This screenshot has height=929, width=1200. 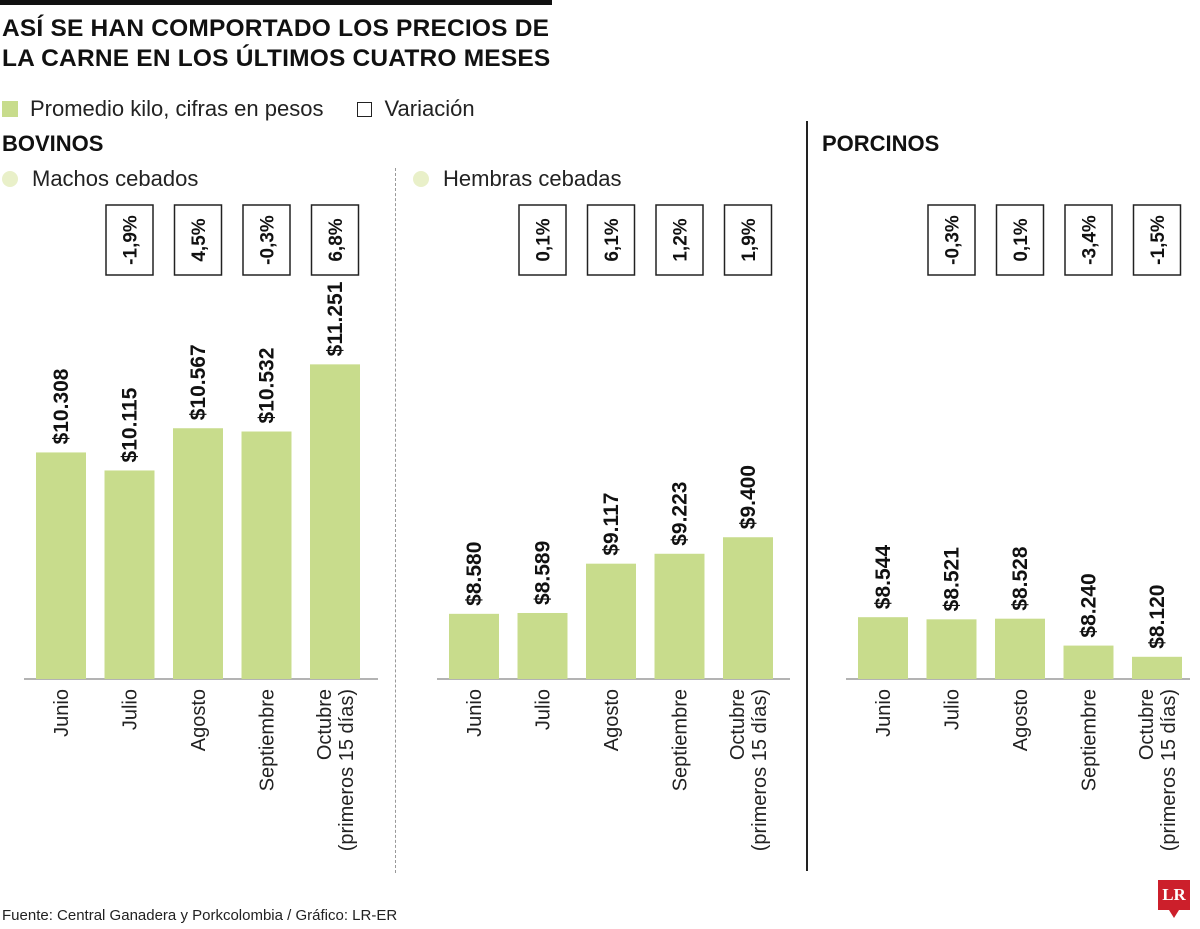 What do you see at coordinates (268, 740) in the screenshot?
I see `category-label-0-3: Septiembre` at bounding box center [268, 740].